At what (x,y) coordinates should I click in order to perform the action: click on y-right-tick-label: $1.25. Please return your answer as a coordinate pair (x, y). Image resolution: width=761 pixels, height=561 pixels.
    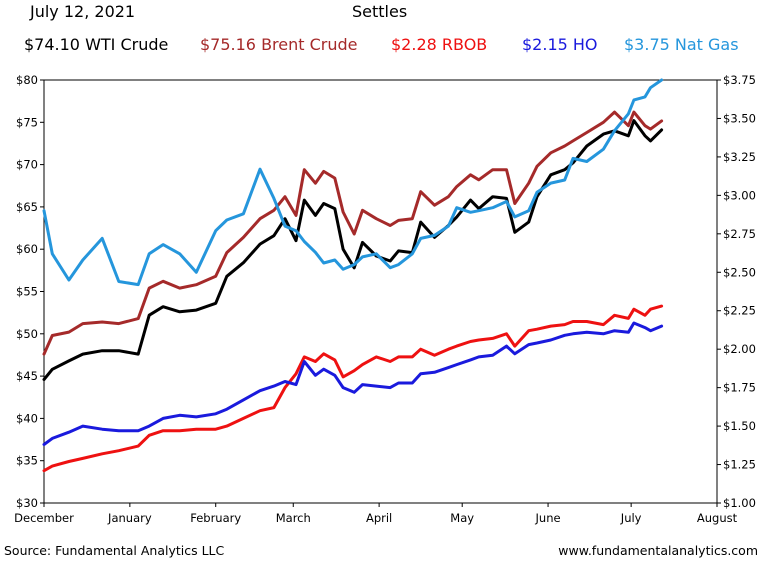
    Looking at the image, I should click on (739, 465).